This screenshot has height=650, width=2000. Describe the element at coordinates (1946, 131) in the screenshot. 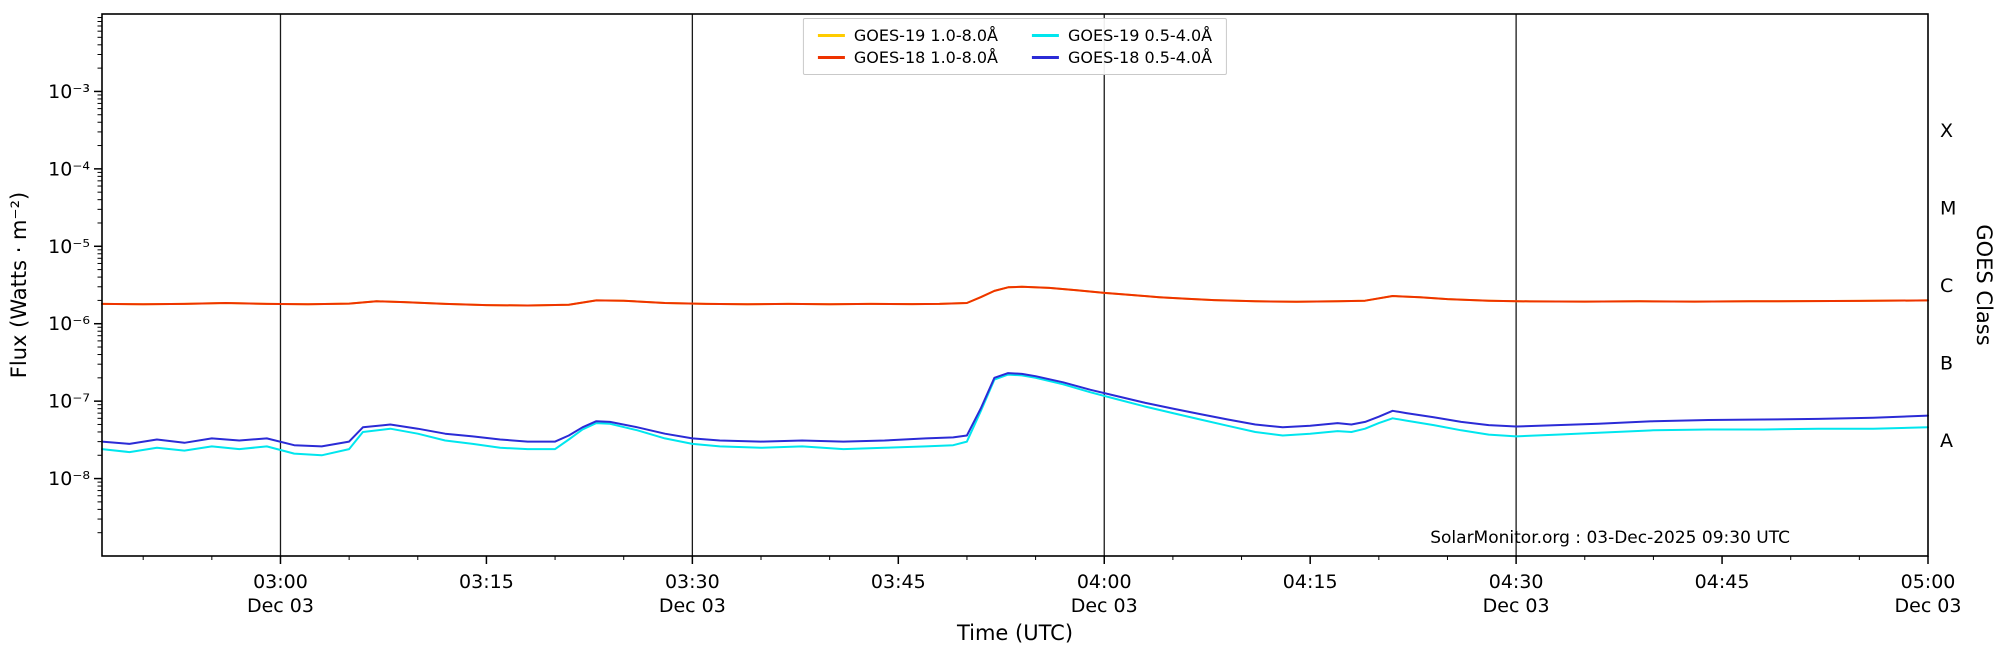

I see `goes-class-letter: X` at that location.